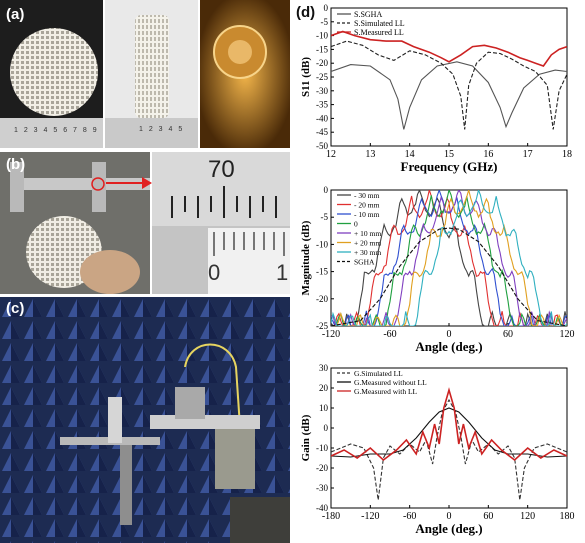 This screenshot has width=585, height=543. What do you see at coordinates (15, 14) in the screenshot?
I see `panel-label-a: (a)` at bounding box center [15, 14].